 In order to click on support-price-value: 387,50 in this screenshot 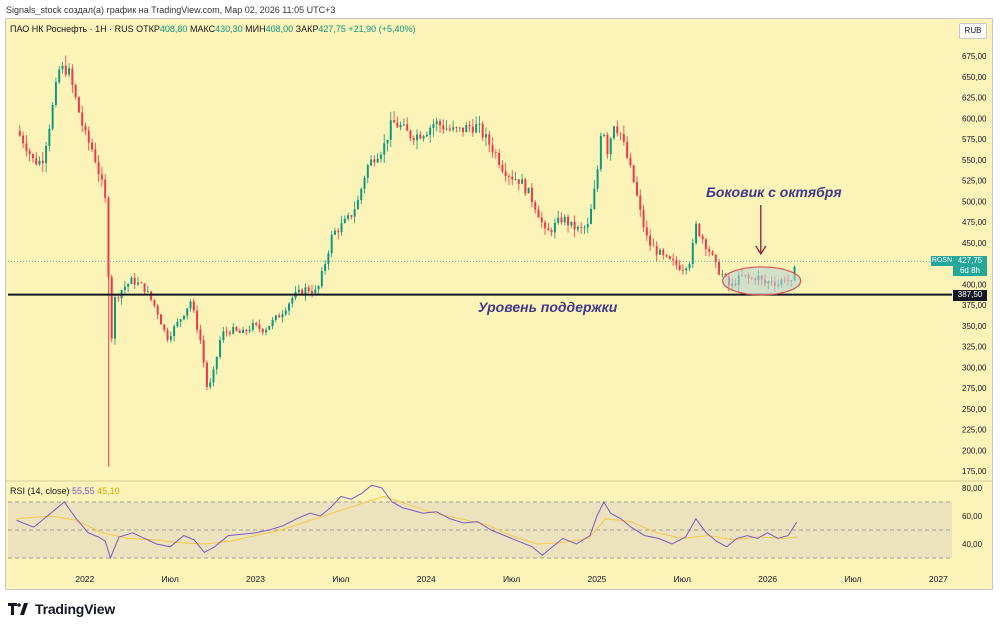, I will do `click(970, 294)`.